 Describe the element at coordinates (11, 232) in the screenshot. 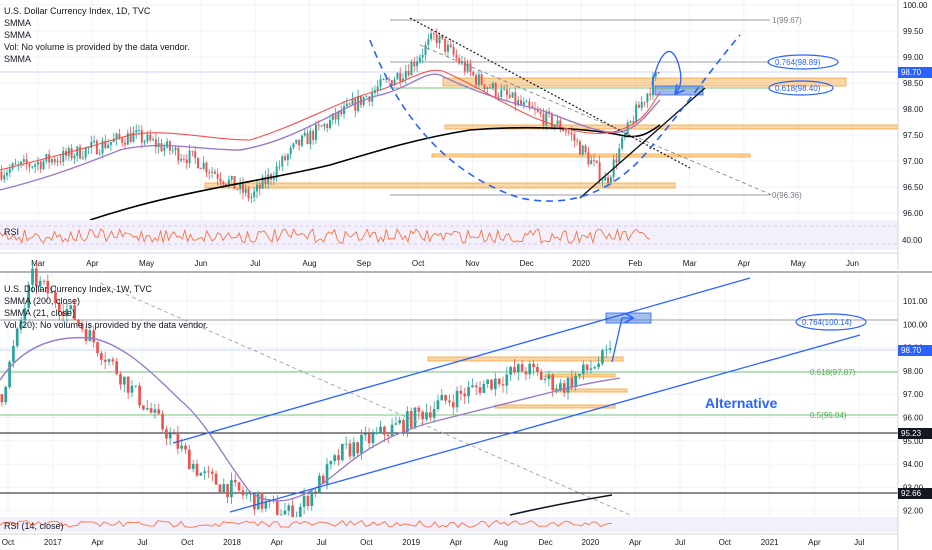

I see `top-rsi-label: RSI` at that location.